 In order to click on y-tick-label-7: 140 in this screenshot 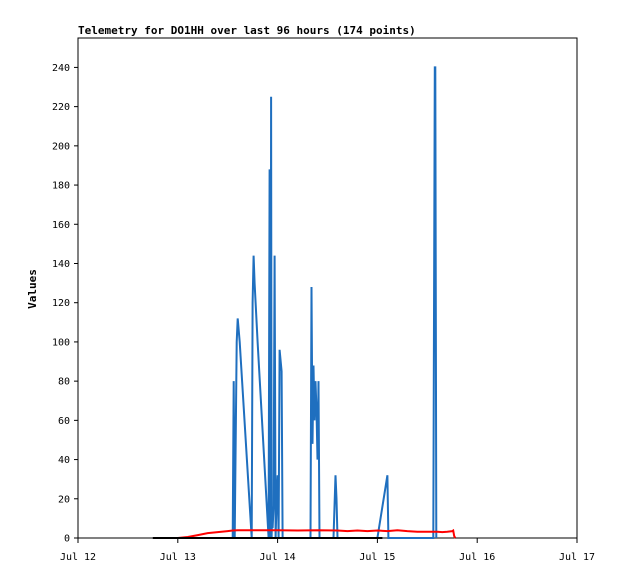, I will do `click(61, 264)`.